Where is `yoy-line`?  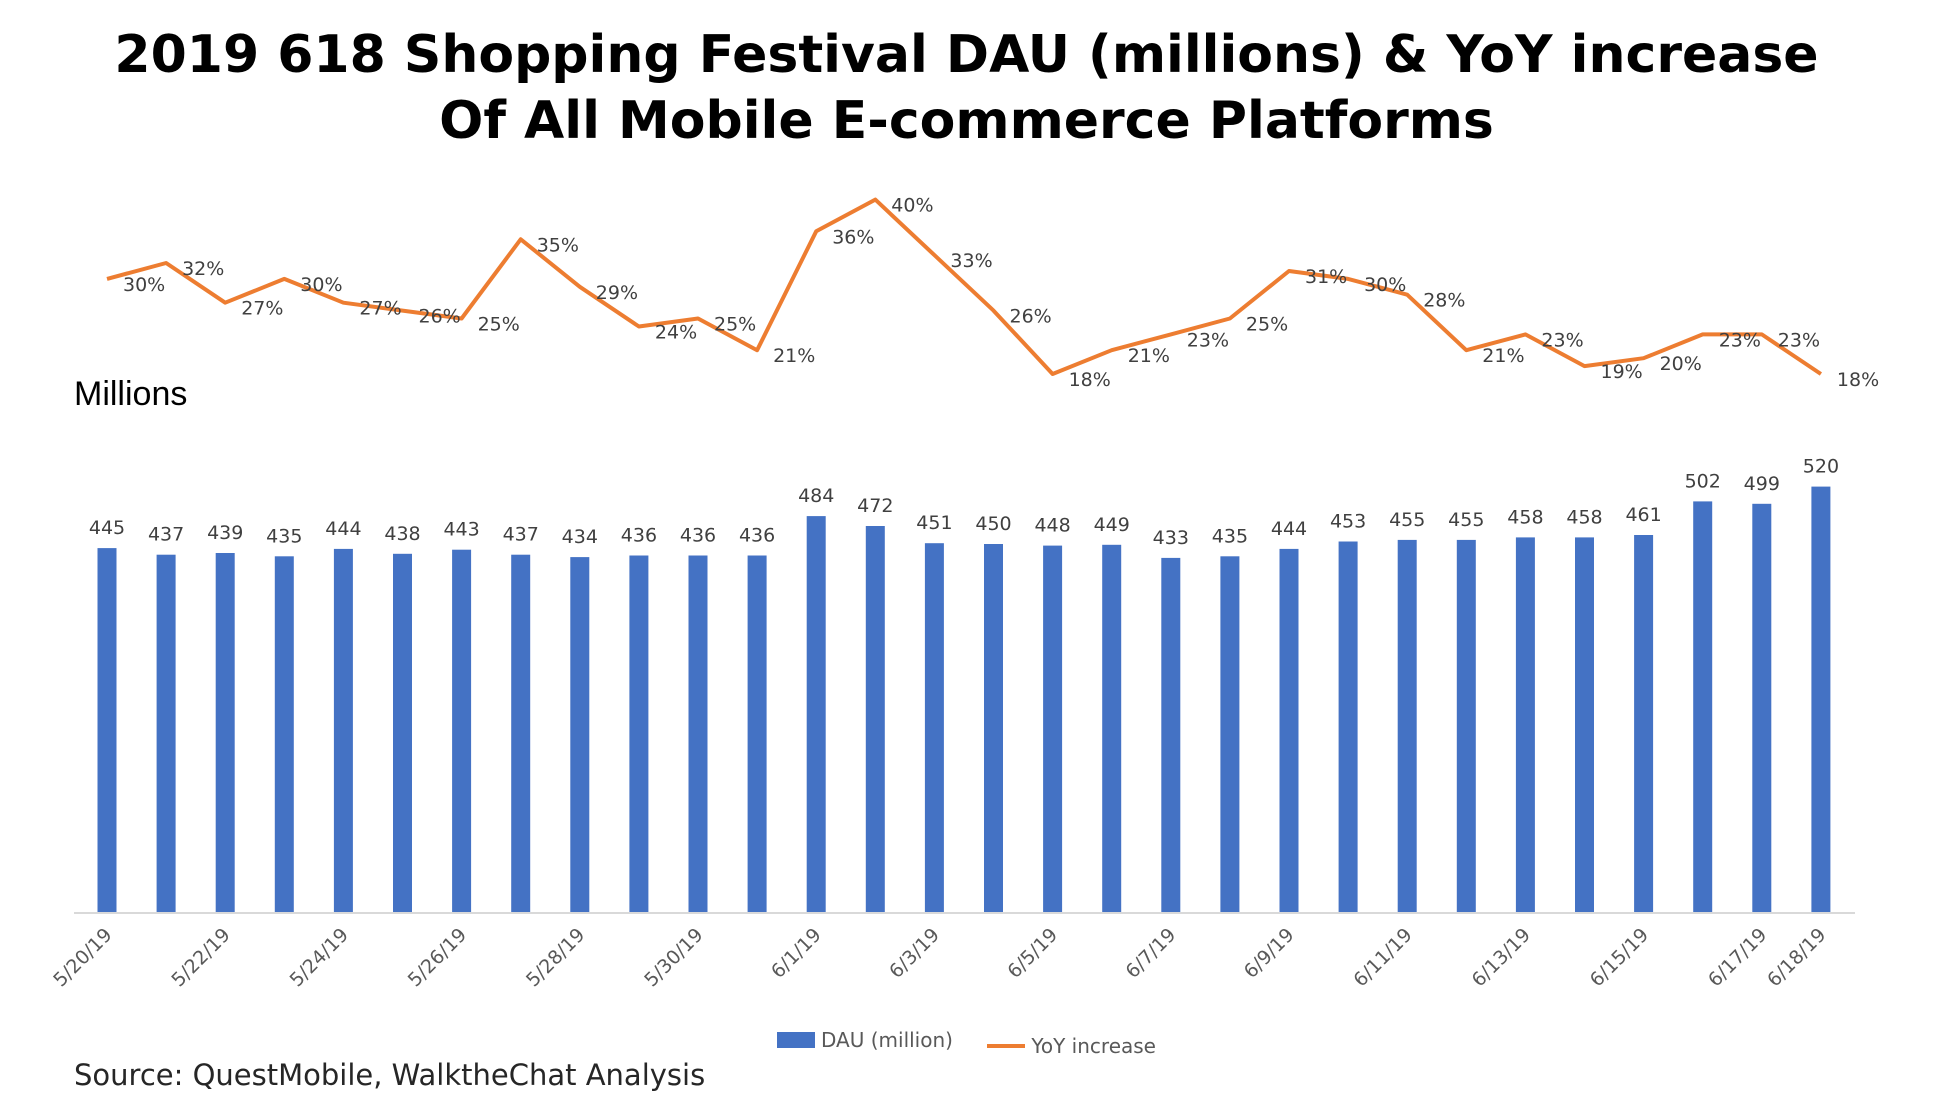
yoy-line is located at coordinates (964, 286).